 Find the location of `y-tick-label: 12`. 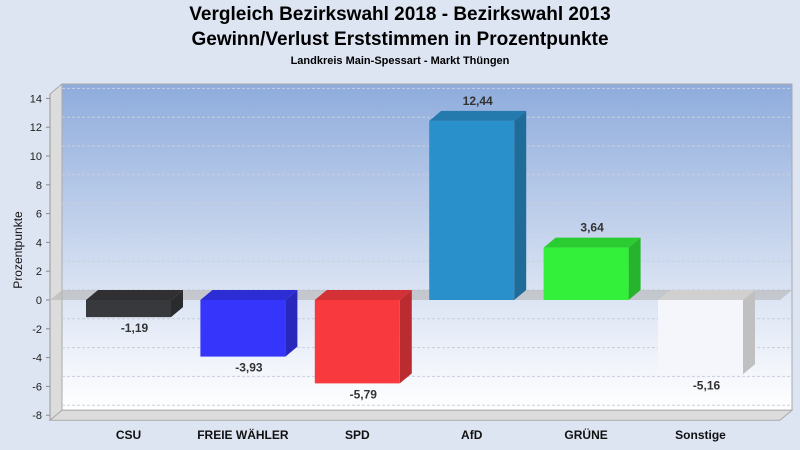

y-tick-label: 12 is located at coordinates (36, 128).